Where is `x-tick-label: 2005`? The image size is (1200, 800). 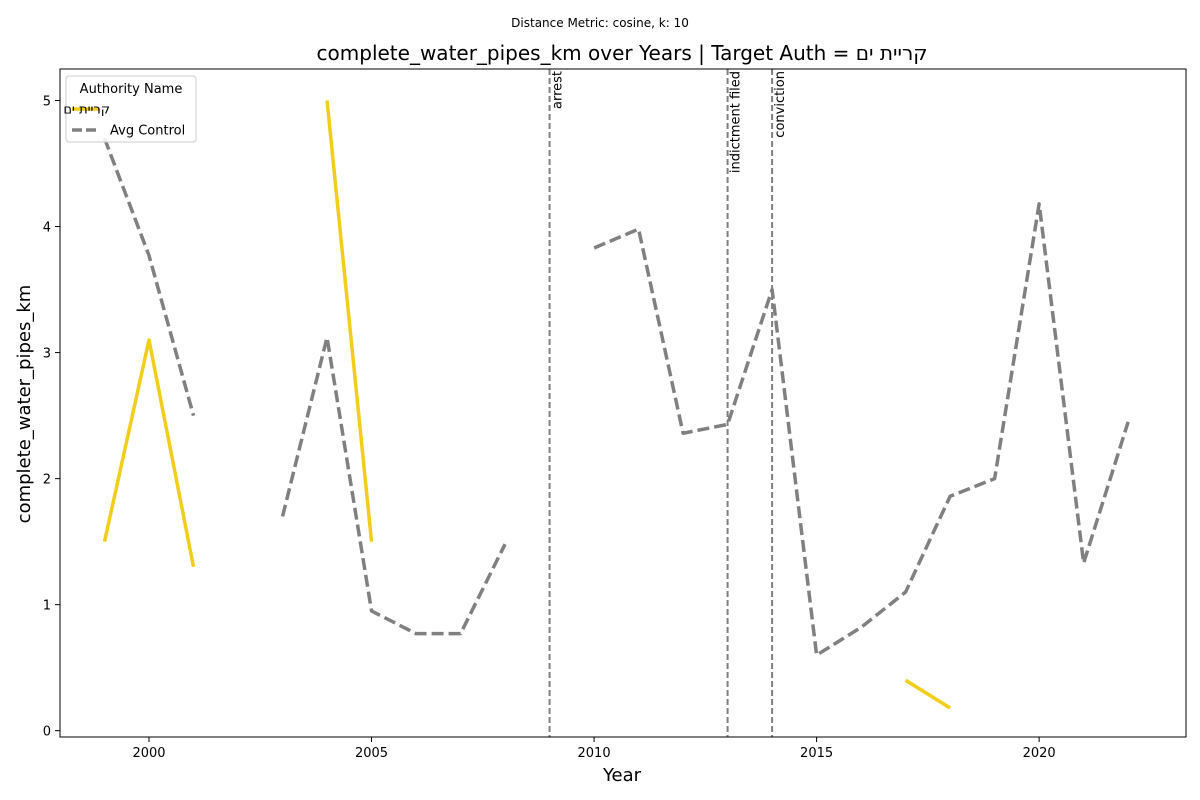
x-tick-label: 2005 is located at coordinates (371, 753).